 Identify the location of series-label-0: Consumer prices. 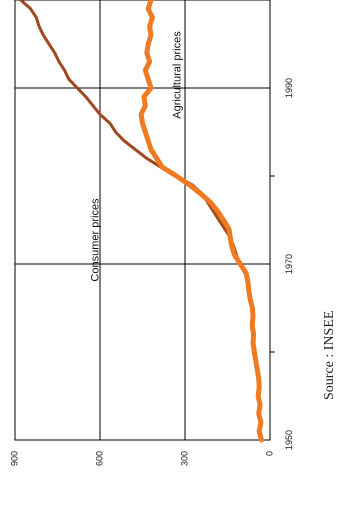
(95, 240).